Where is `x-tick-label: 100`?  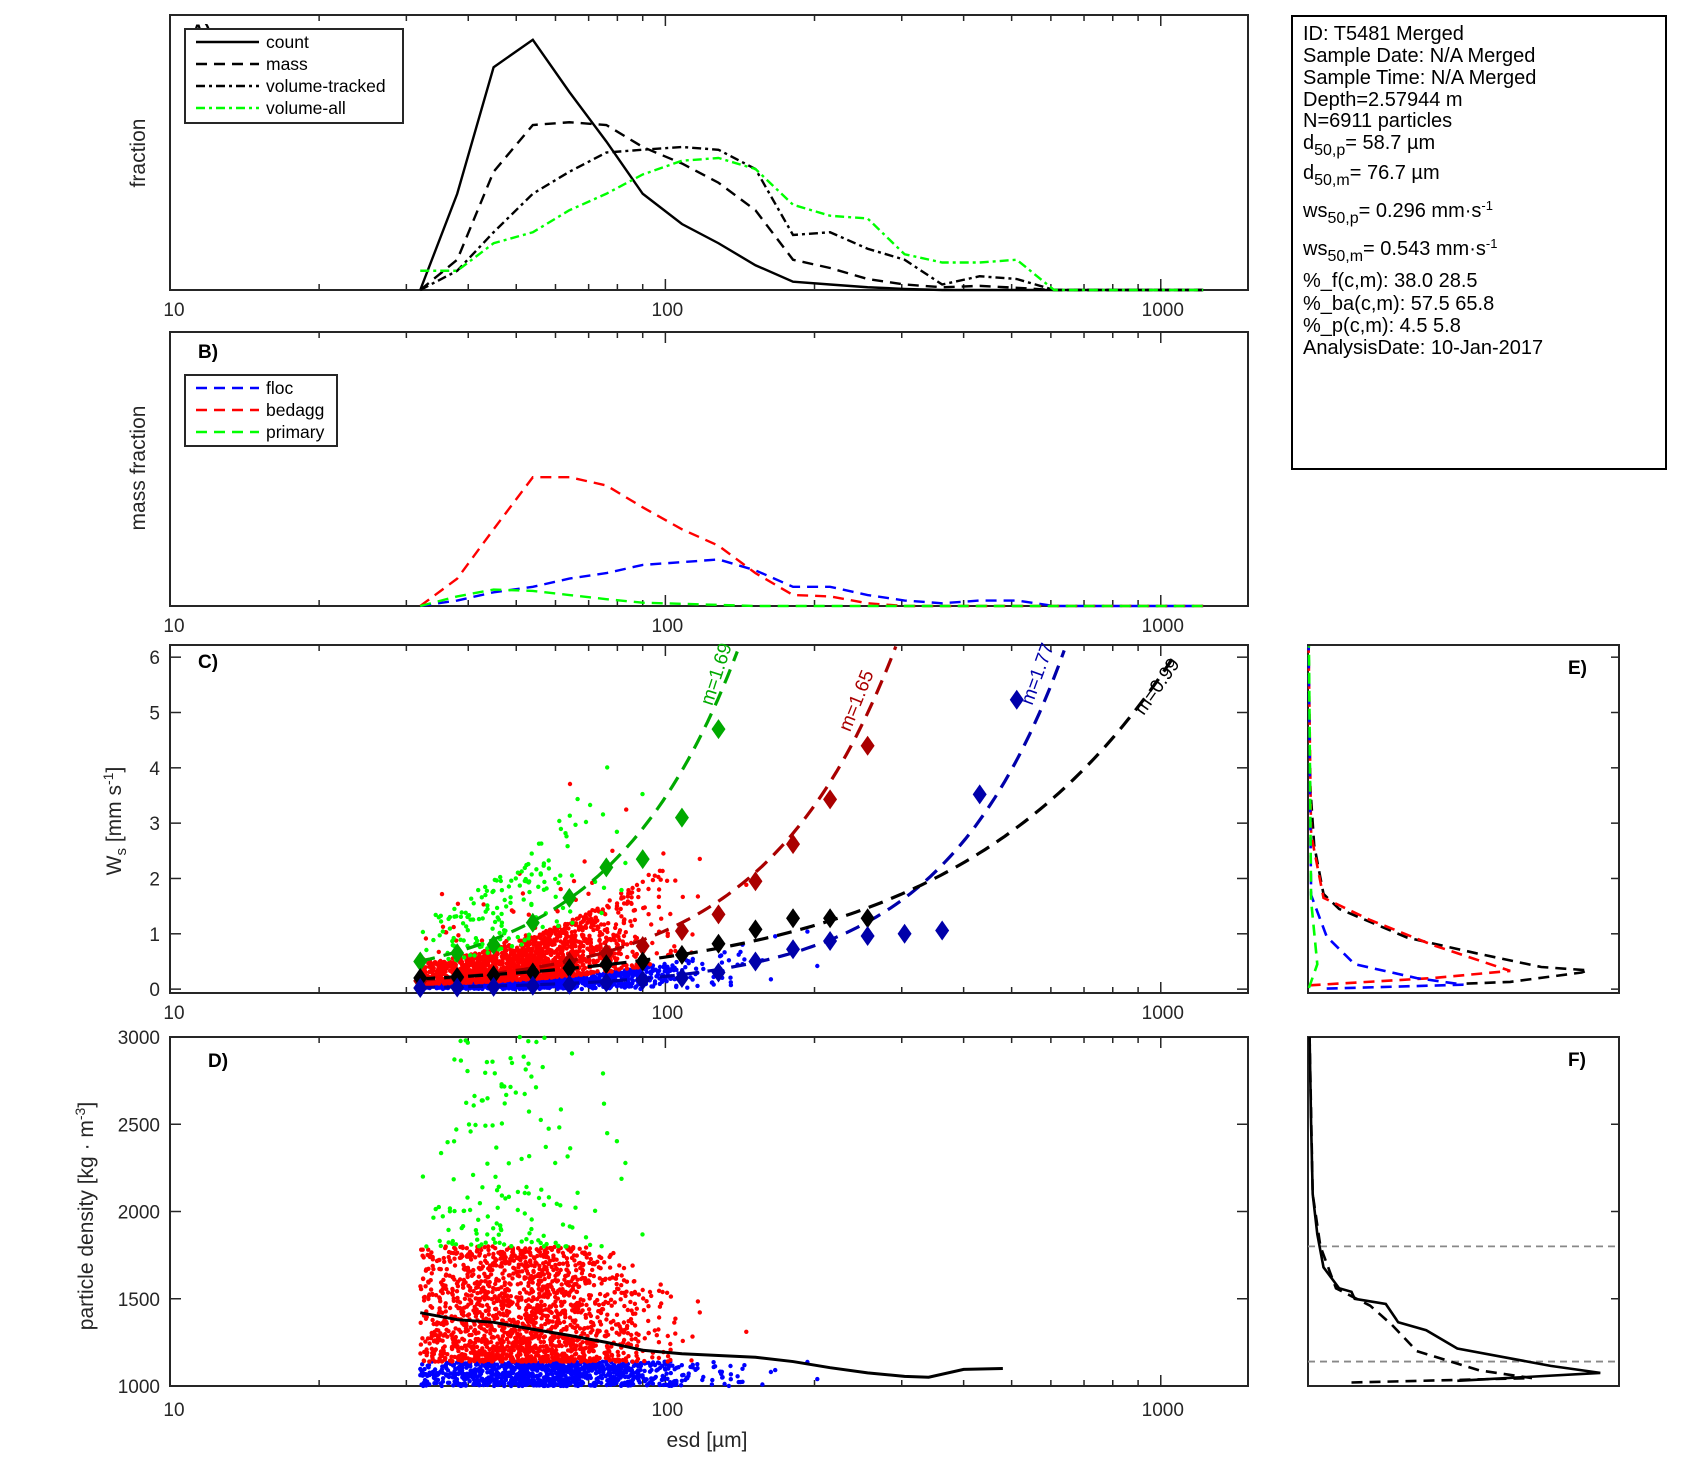 x-tick-label: 100 is located at coordinates (668, 1410).